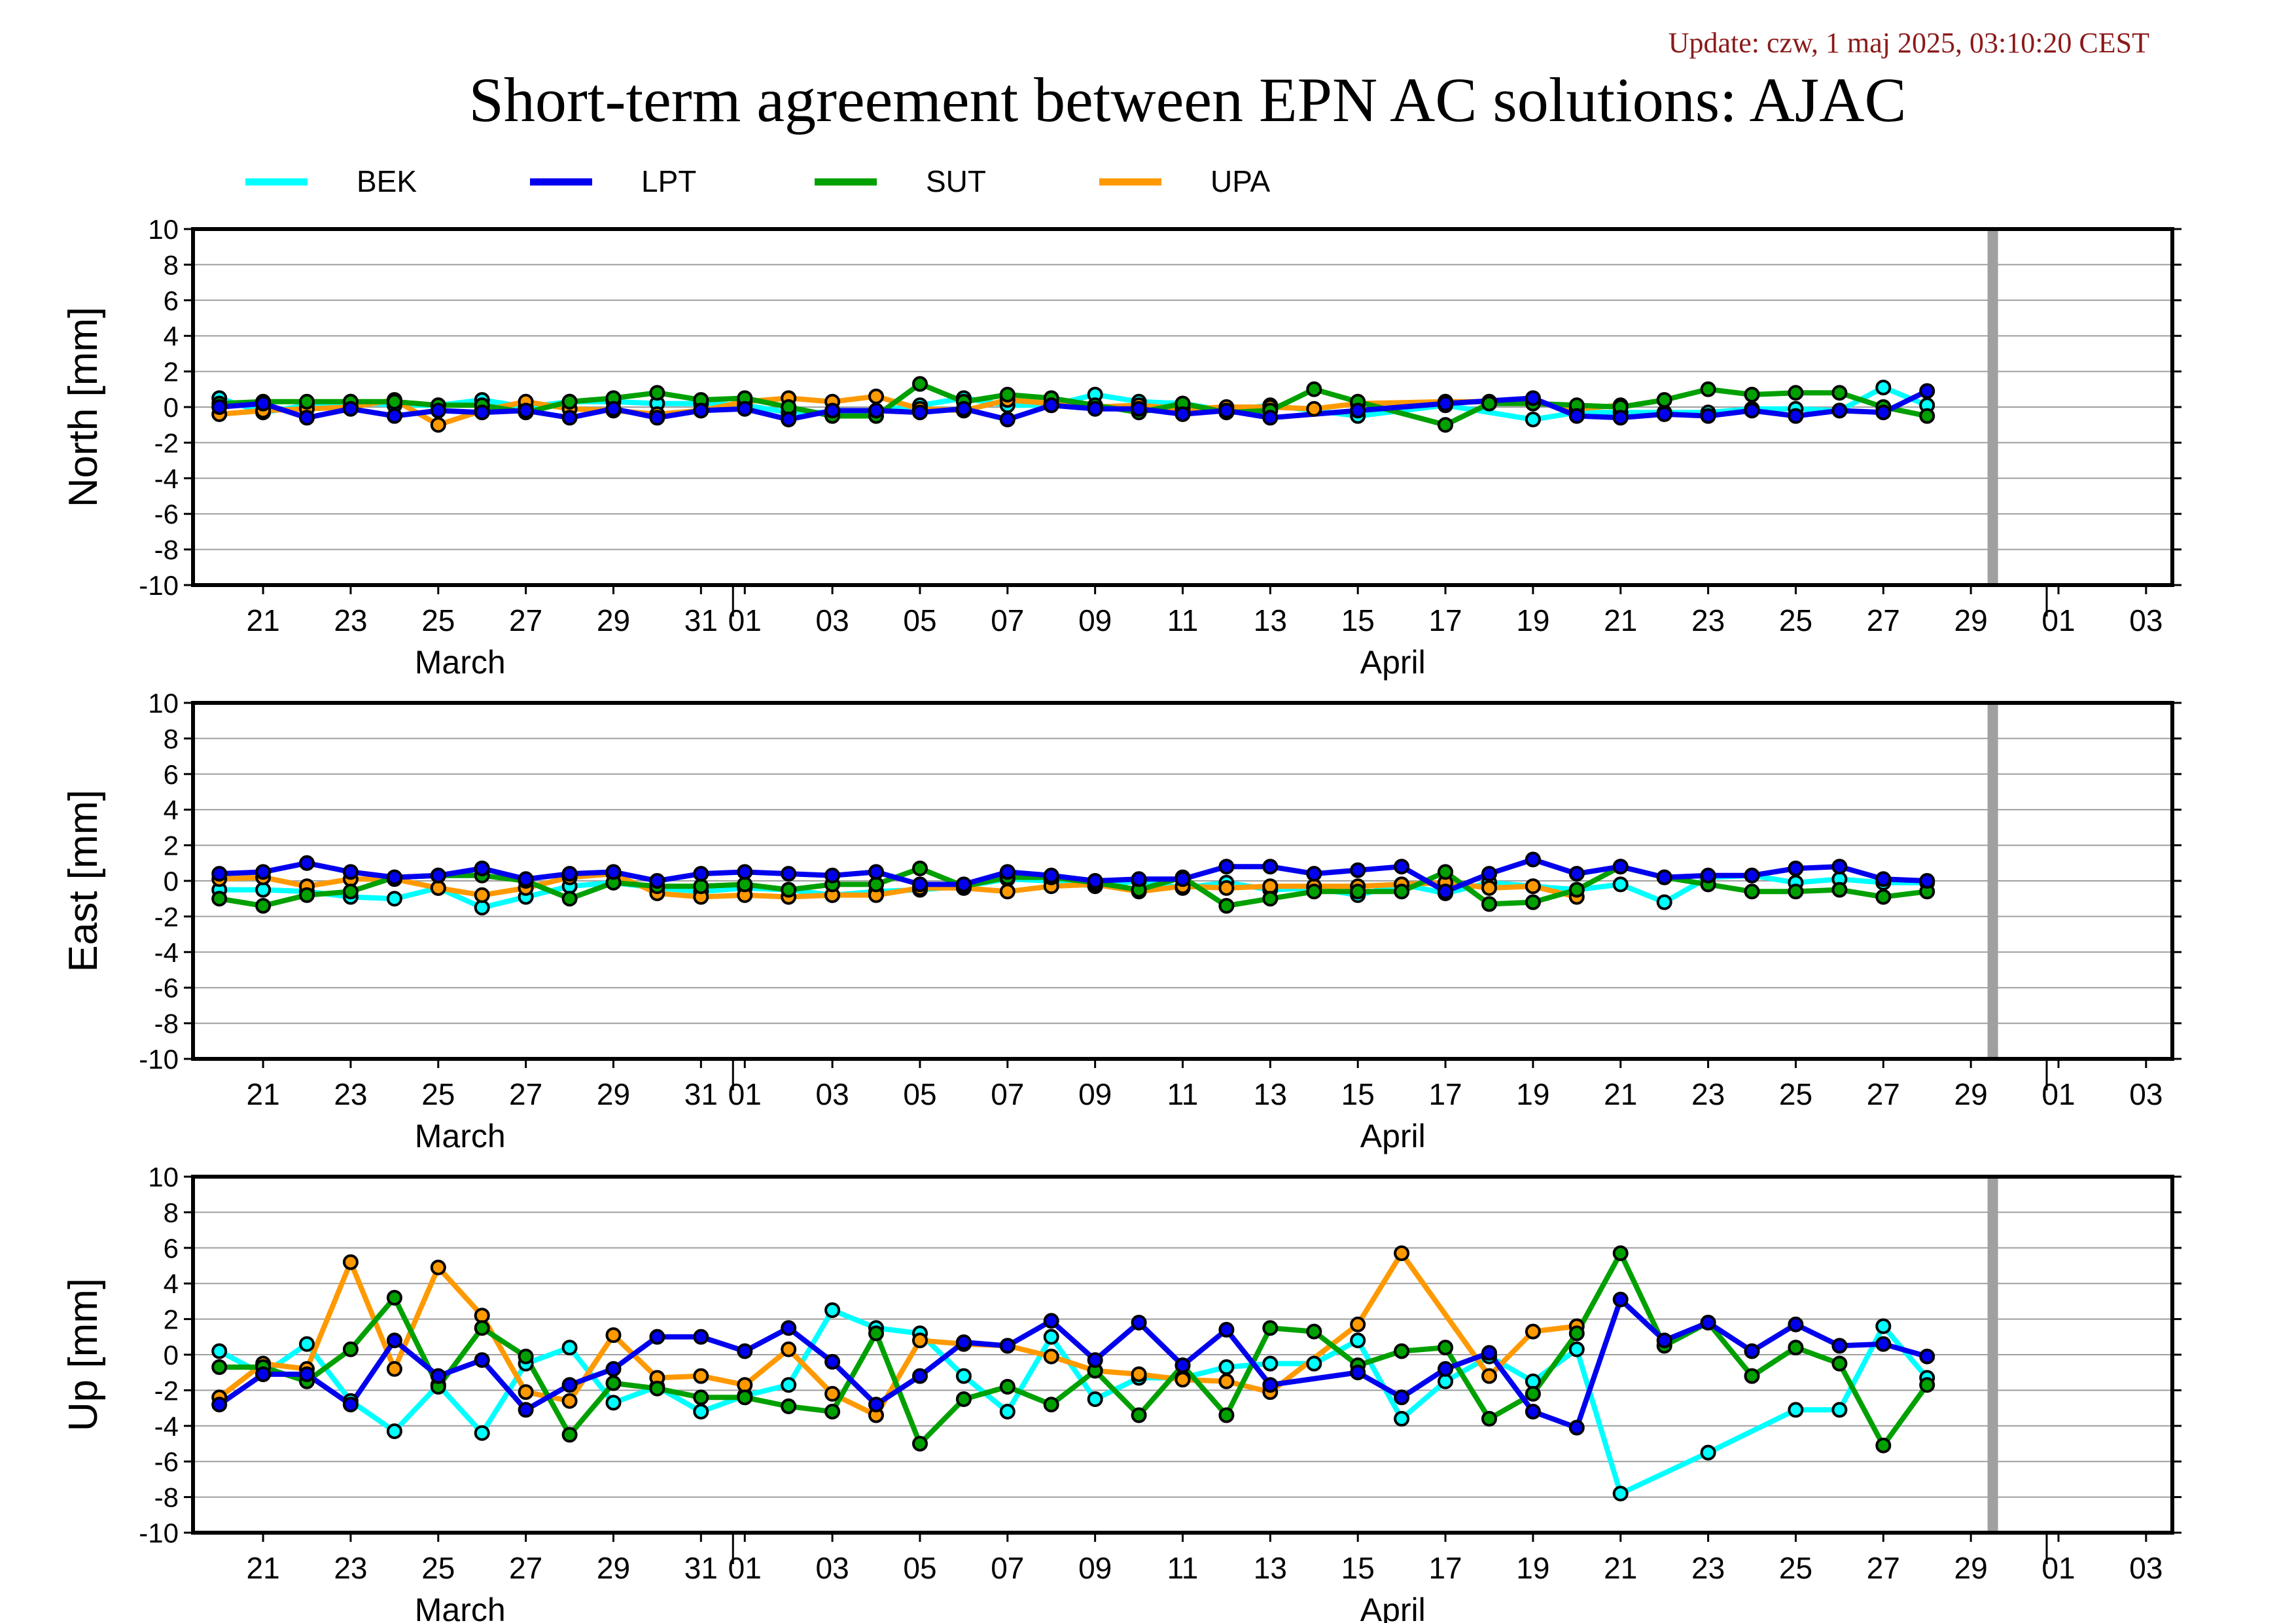 This screenshot has width=2296, height=1623. Describe the element at coordinates (1073, 405) in the screenshot. I see `plot-area` at that location.